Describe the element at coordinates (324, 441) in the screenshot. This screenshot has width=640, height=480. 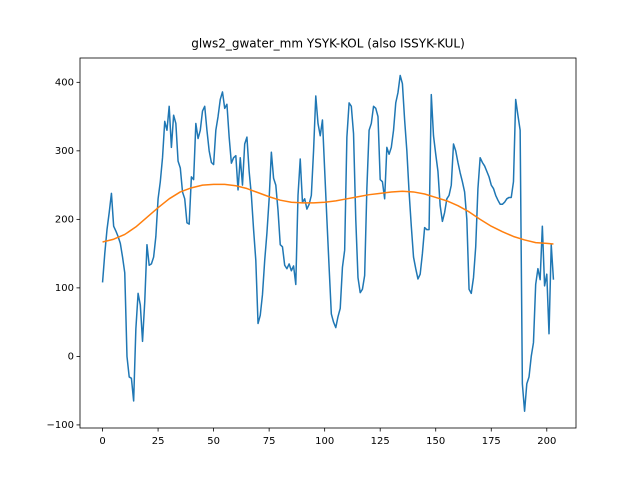
I see `x-tick-label: 100` at that location.